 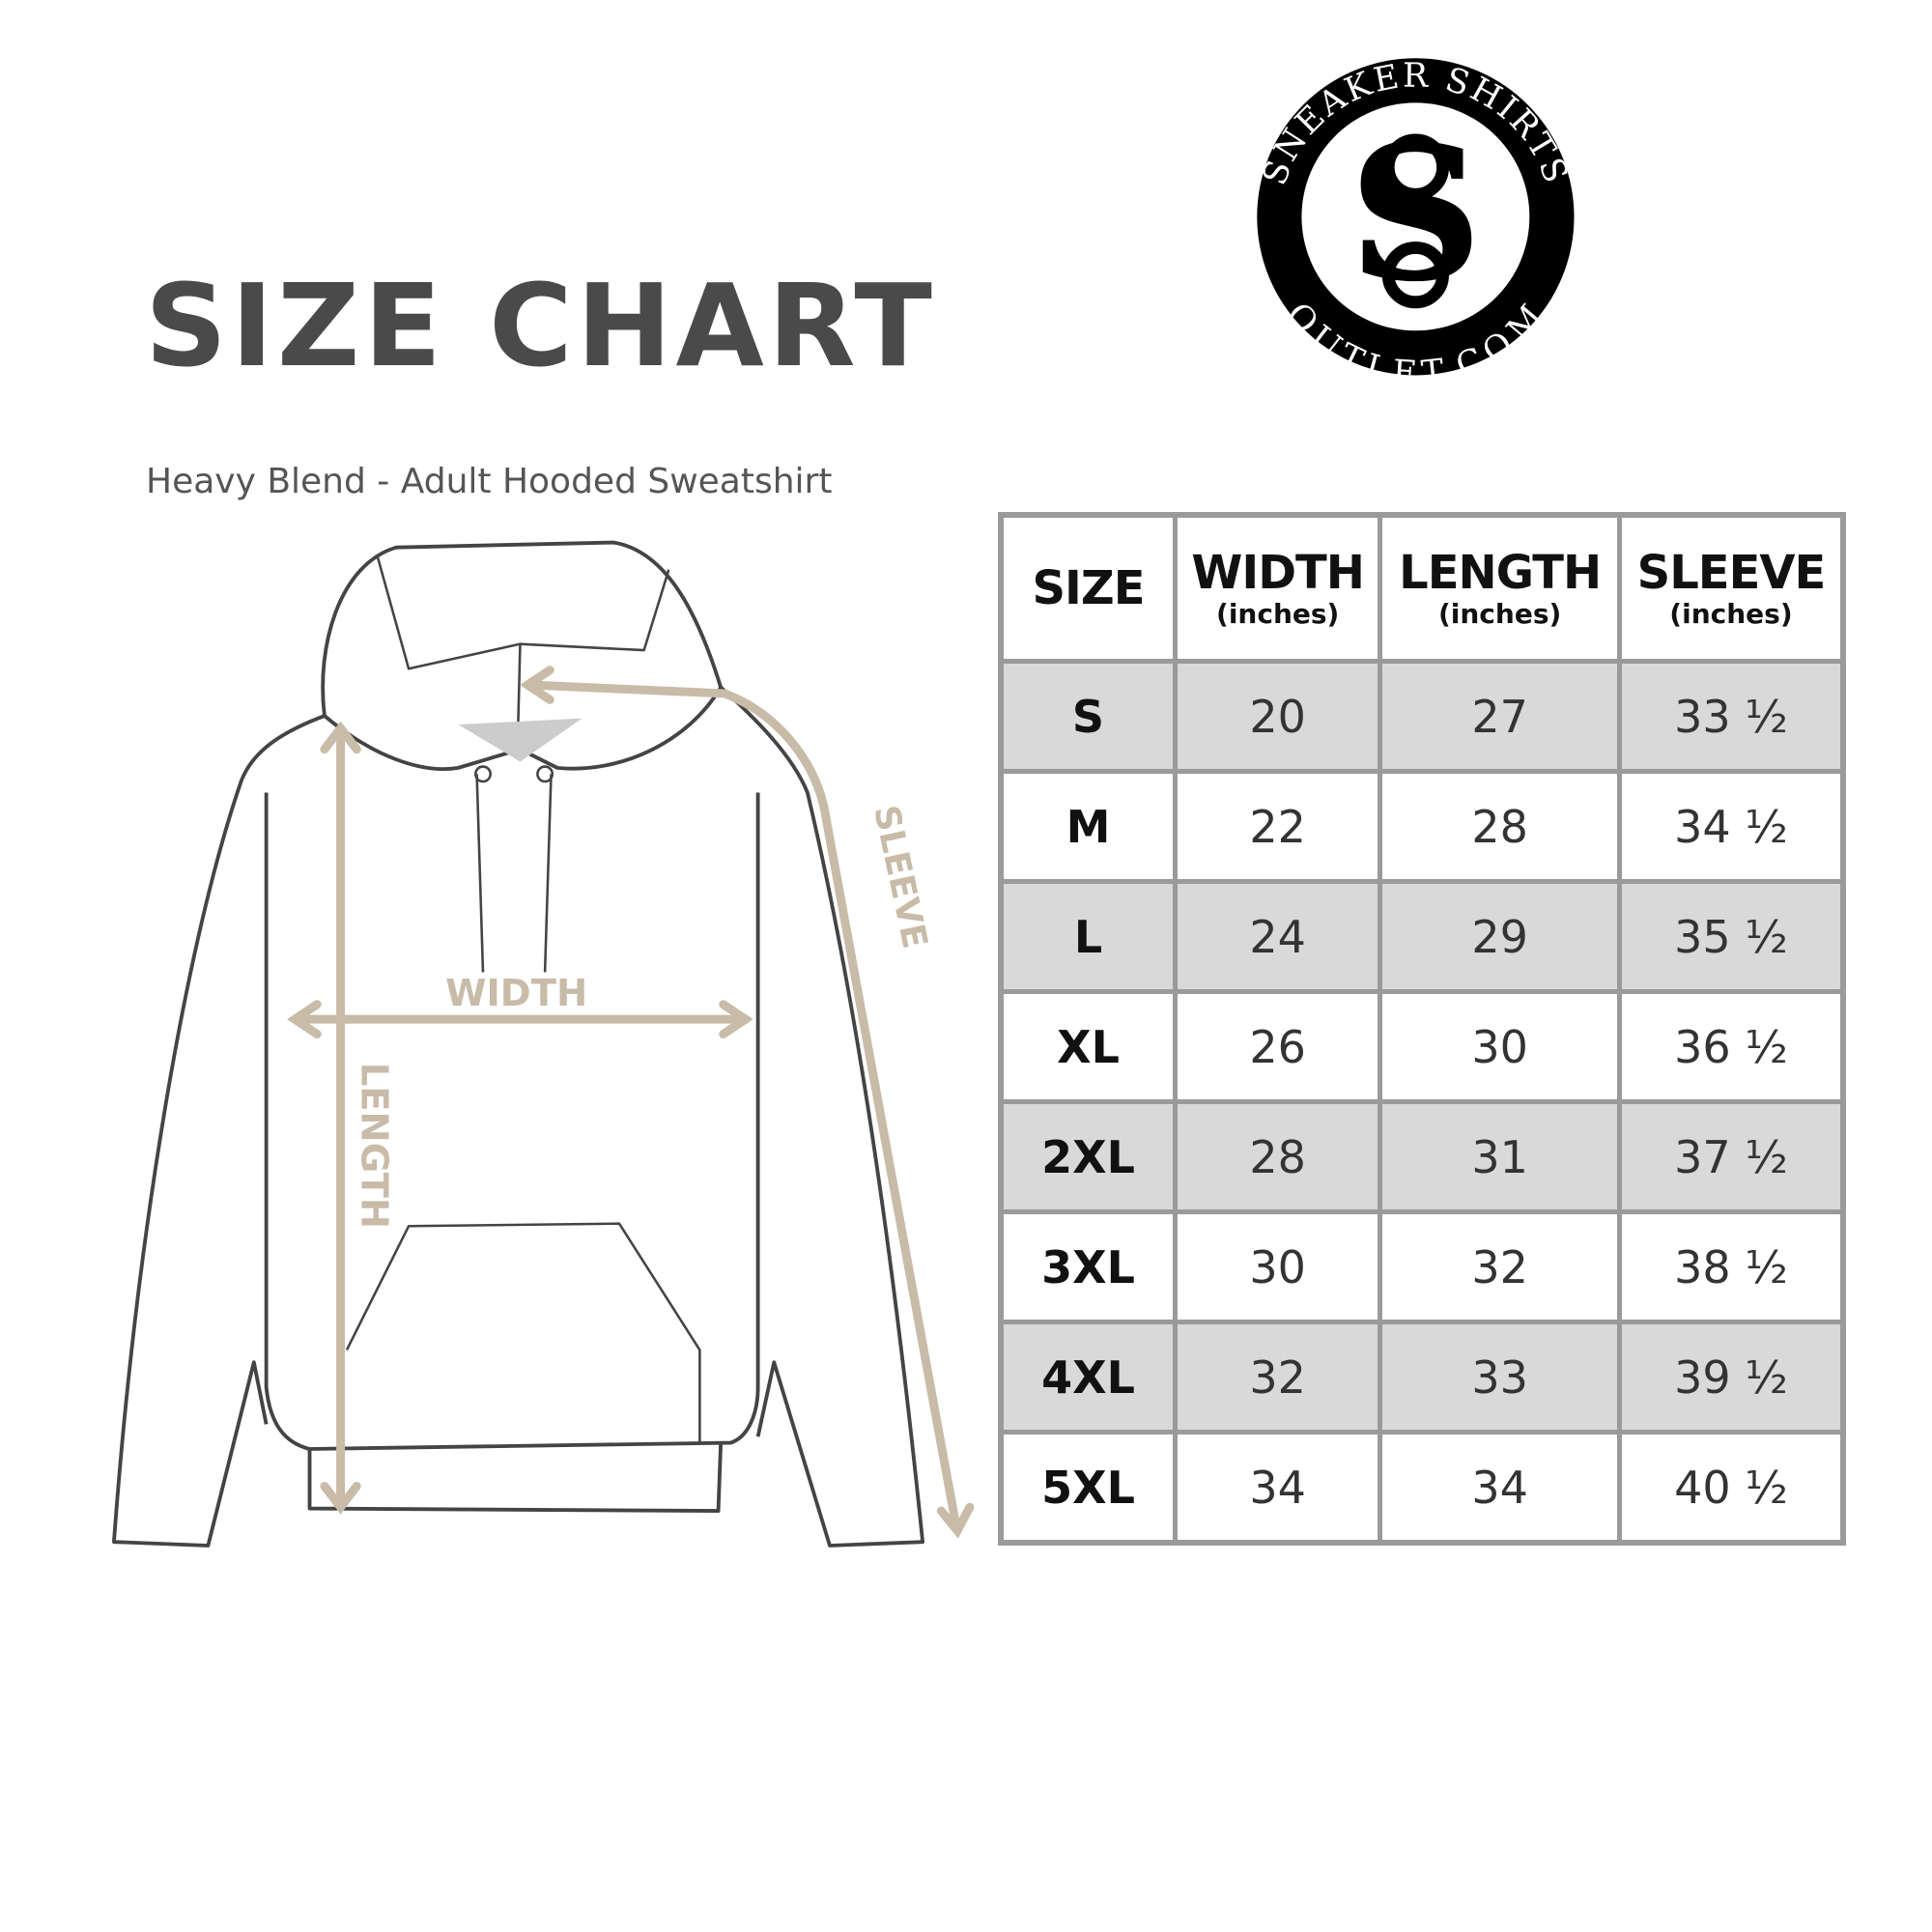 What do you see at coordinates (489, 481) in the screenshot?
I see `product-subtitle: Heavy Blend - Adult Hooded Sweatshirt` at bounding box center [489, 481].